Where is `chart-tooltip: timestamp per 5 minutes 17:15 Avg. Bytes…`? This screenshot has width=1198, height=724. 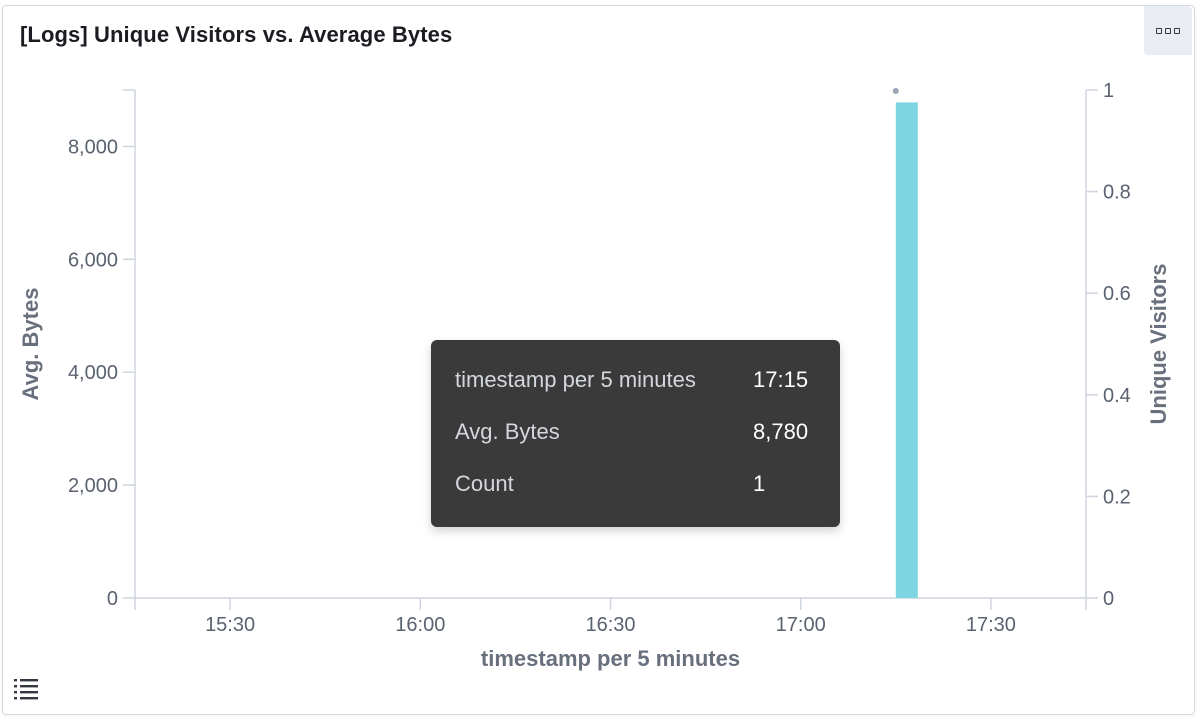 chart-tooltip: timestamp per 5 minutes 17:15 Avg. Bytes… is located at coordinates (635, 433).